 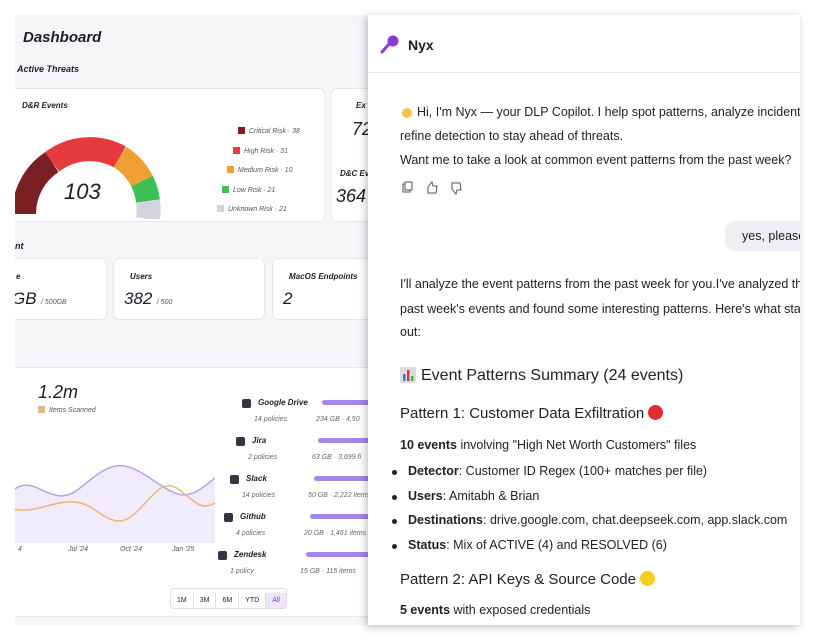 What do you see at coordinates (446, 520) in the screenshot?
I see `bullet-bold: Destinations` at bounding box center [446, 520].